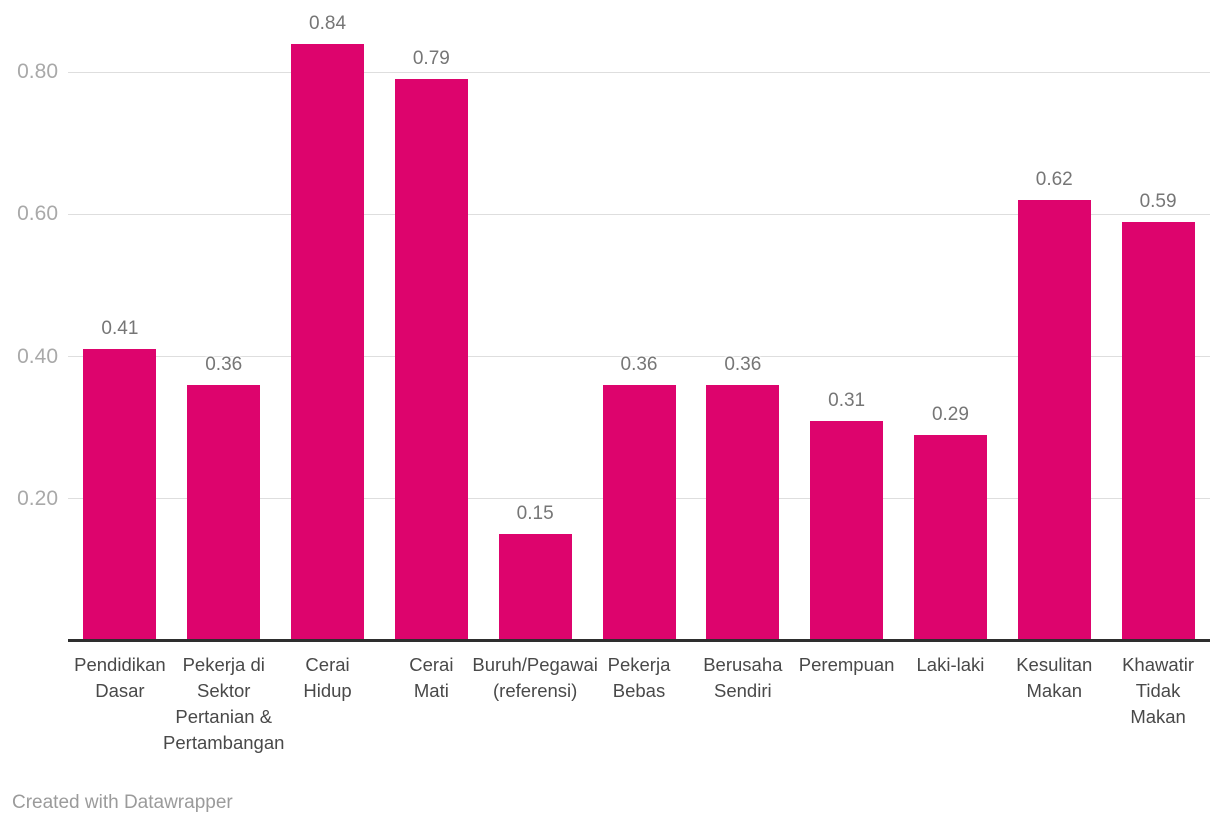 Image resolution: width=1220 pixels, height=828 pixels. I want to click on x-axis-category-label: Pendidikan Dasar, so click(120, 677).